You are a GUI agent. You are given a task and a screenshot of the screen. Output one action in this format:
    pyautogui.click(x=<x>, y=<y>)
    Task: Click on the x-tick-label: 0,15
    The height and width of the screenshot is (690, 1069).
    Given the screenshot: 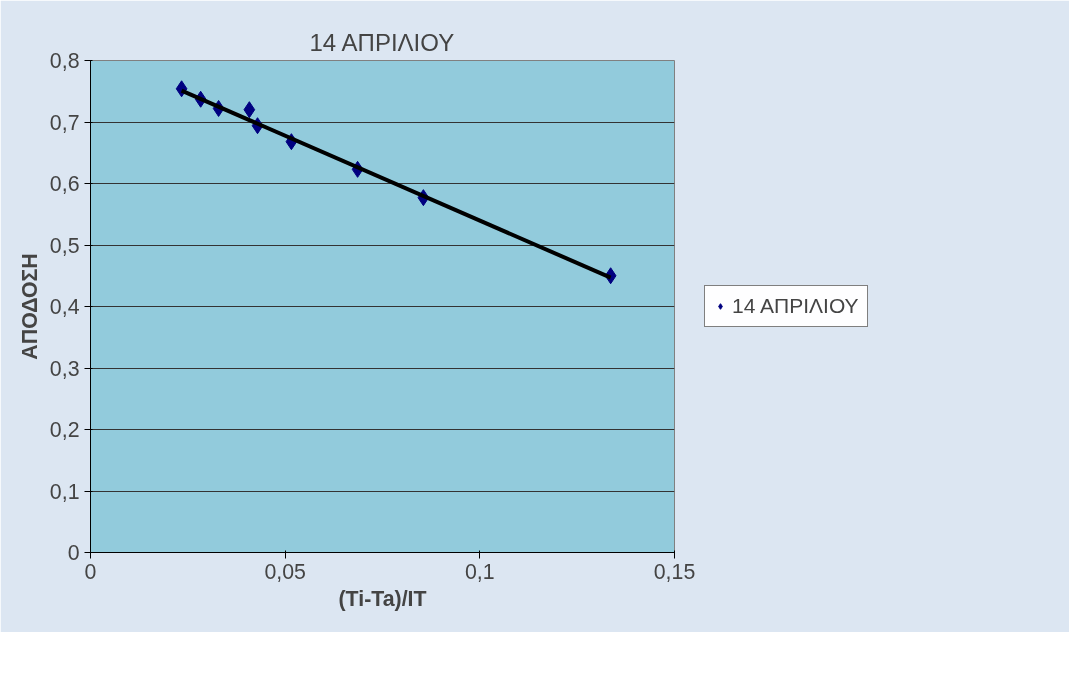 What is the action you would take?
    pyautogui.click(x=674, y=571)
    